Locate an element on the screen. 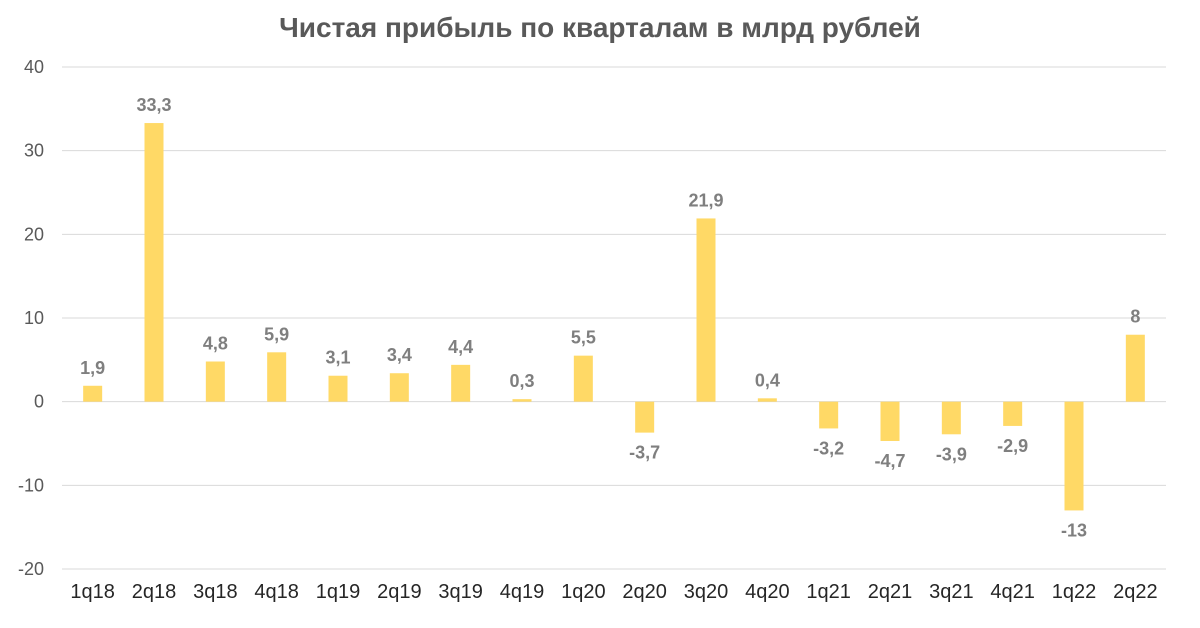 This screenshot has width=1200, height=628. data-label: -13 is located at coordinates (1074, 530).